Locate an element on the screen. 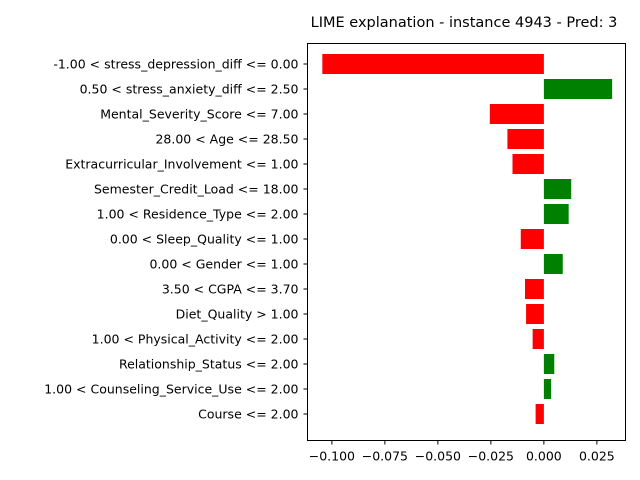 The height and width of the screenshot is (480, 640). y-tick-label-3: 28.00 < Age <= 28.50 is located at coordinates (226, 139).